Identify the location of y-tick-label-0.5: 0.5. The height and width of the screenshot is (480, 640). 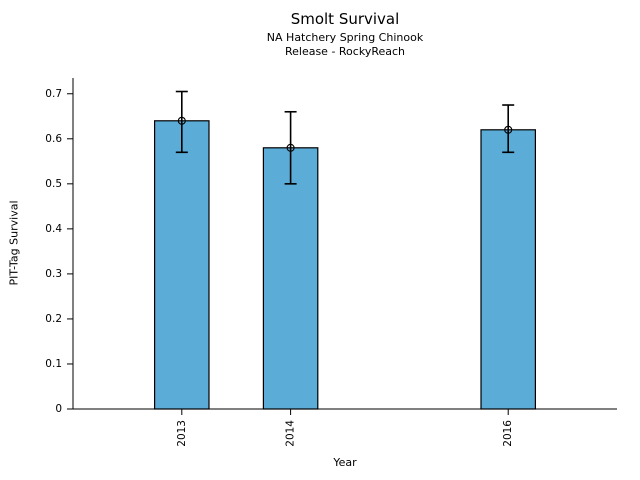
(53, 184).